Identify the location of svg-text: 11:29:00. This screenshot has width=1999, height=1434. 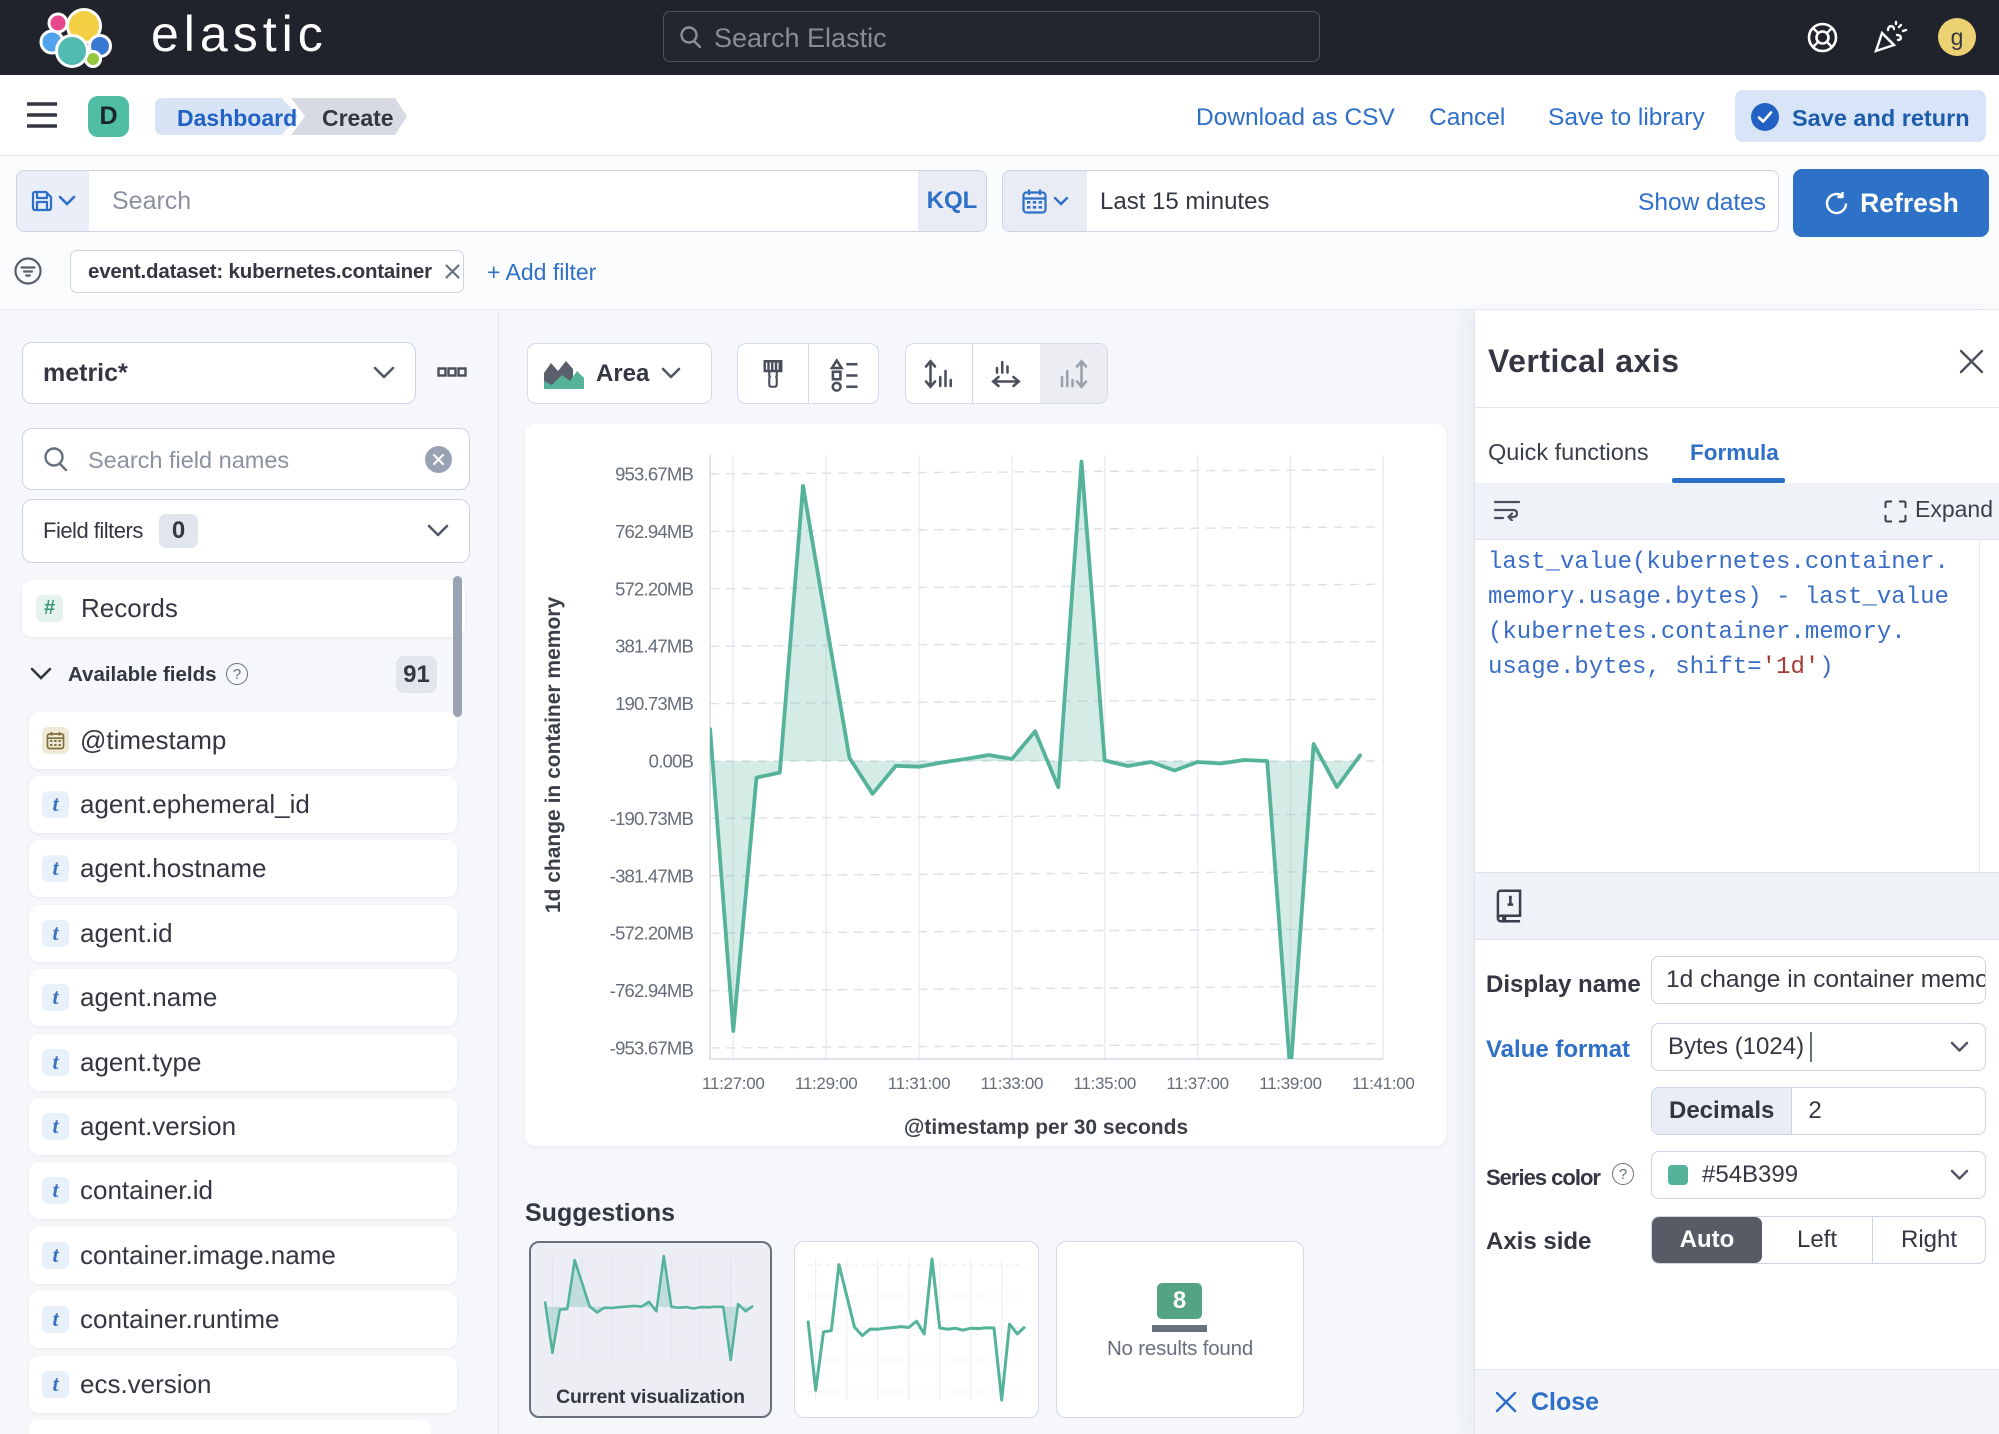
(826, 1083).